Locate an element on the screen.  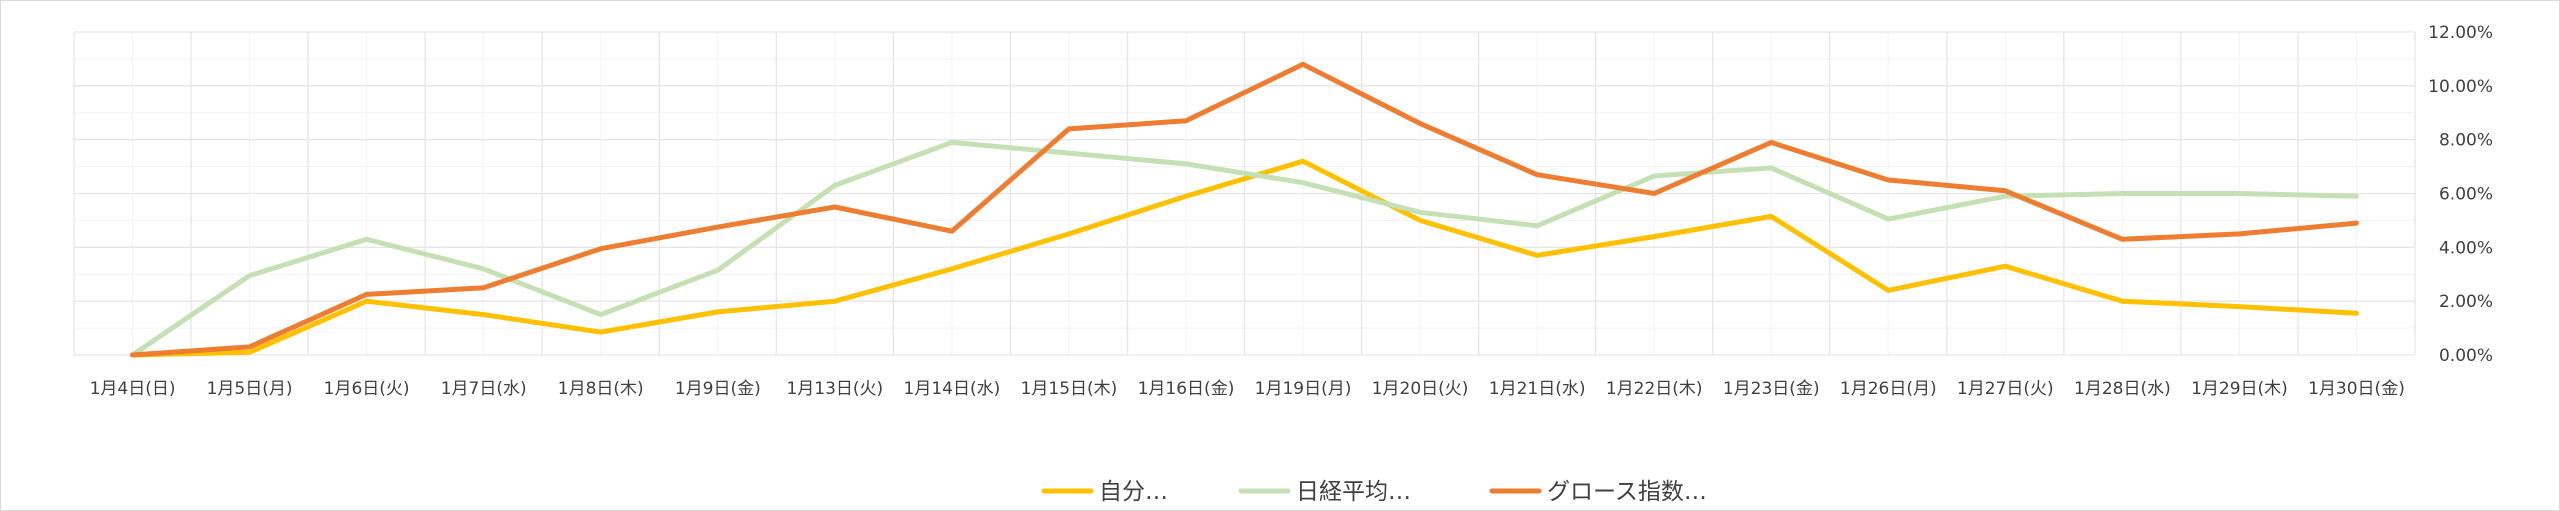
x-tick-label: 1月6日(火) is located at coordinates (367, 389).